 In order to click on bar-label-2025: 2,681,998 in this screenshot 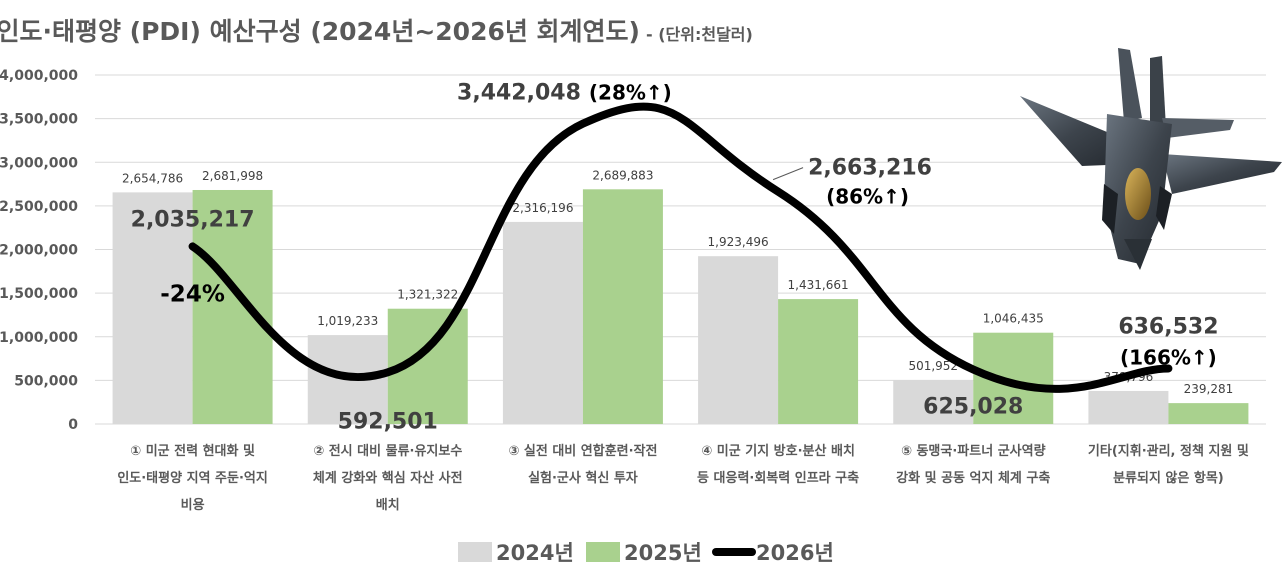, I will do `click(232, 176)`.